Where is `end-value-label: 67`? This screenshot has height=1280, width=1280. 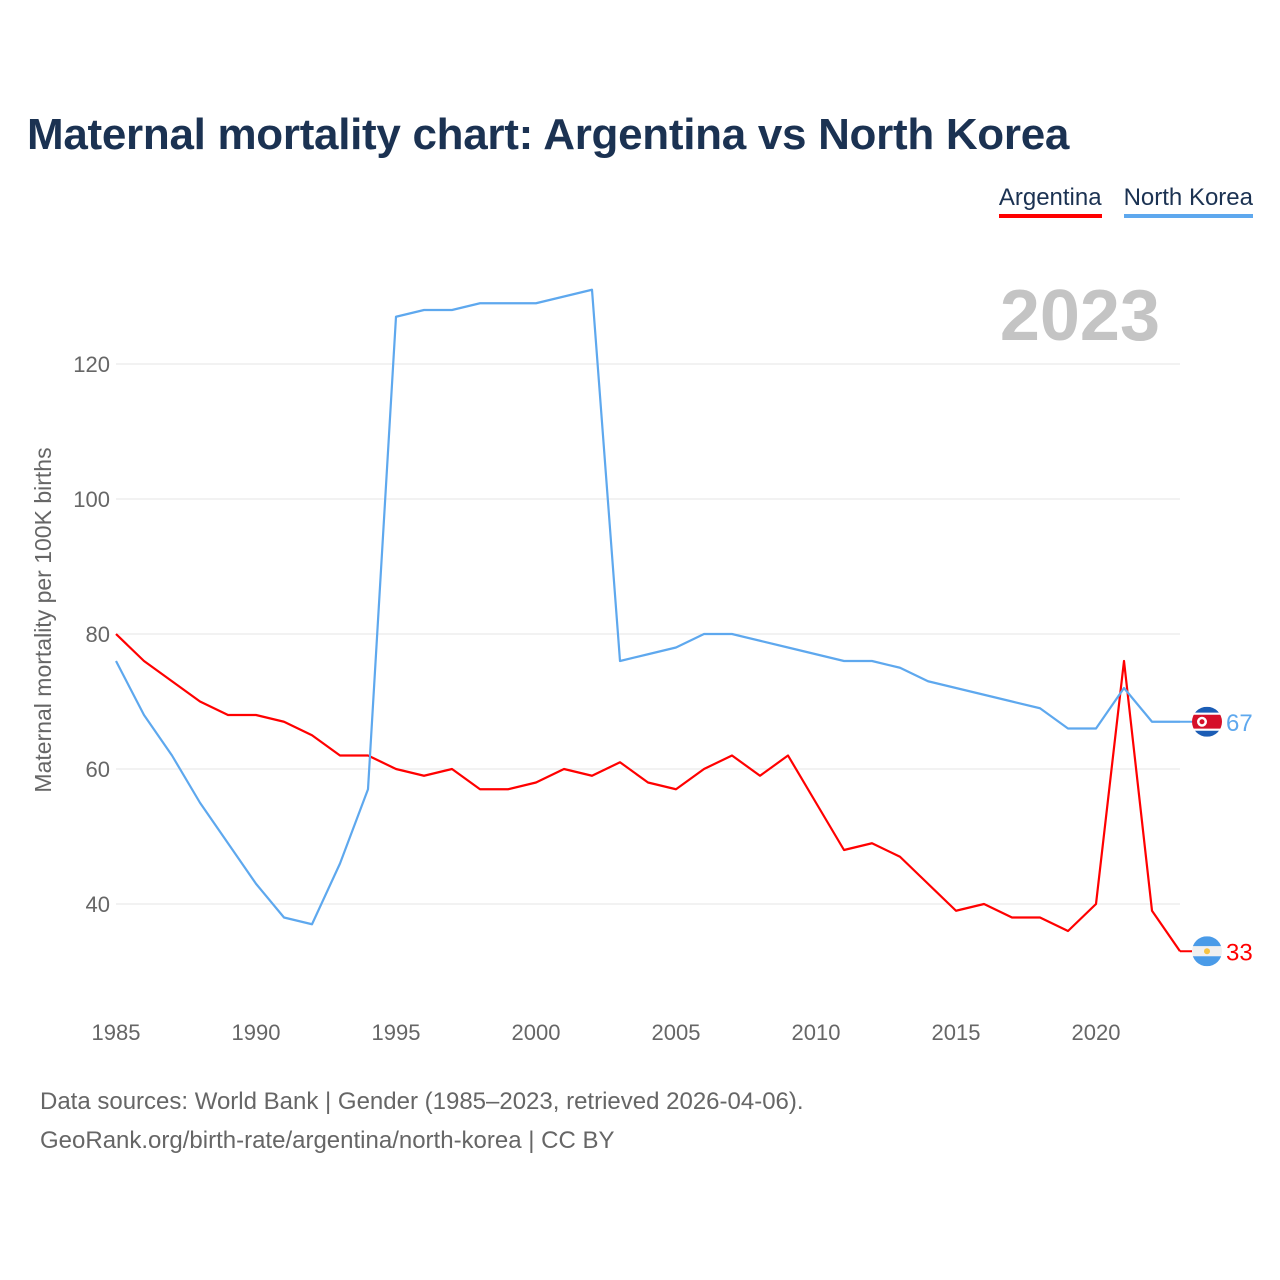 end-value-label: 67 is located at coordinates (1239, 723).